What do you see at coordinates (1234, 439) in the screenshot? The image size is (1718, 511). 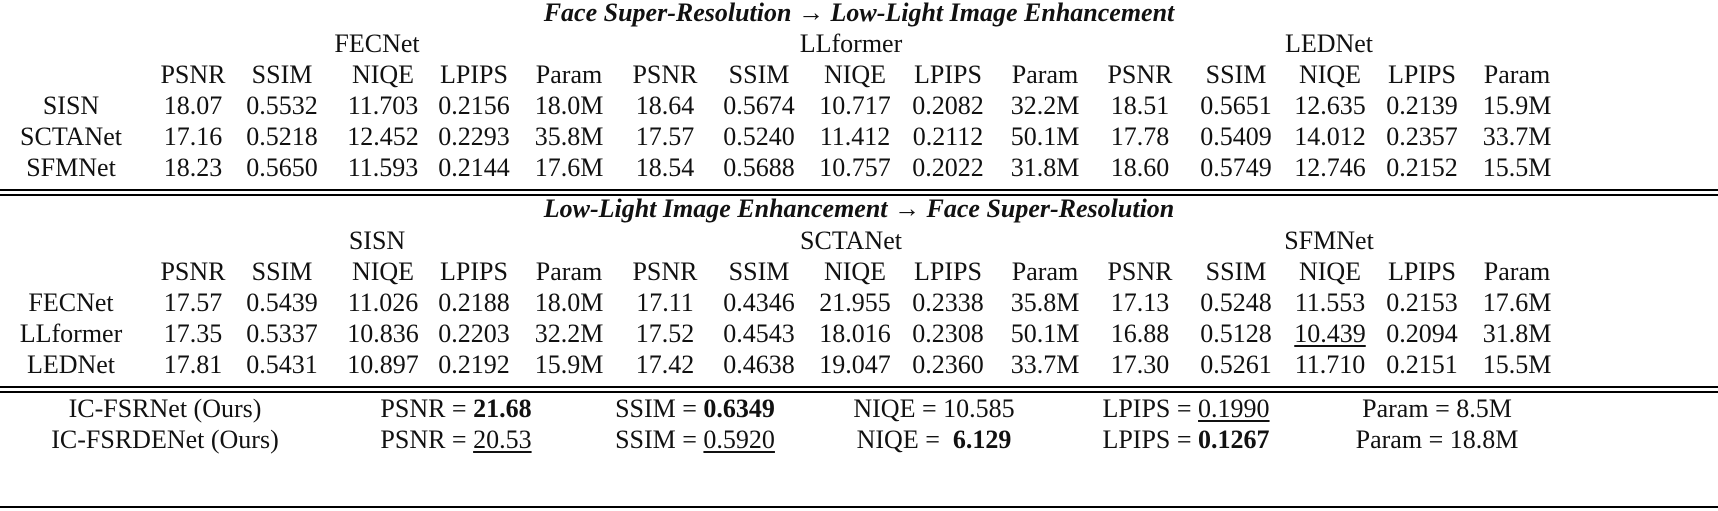 I see `ours-metric-value: 0.1267` at bounding box center [1234, 439].